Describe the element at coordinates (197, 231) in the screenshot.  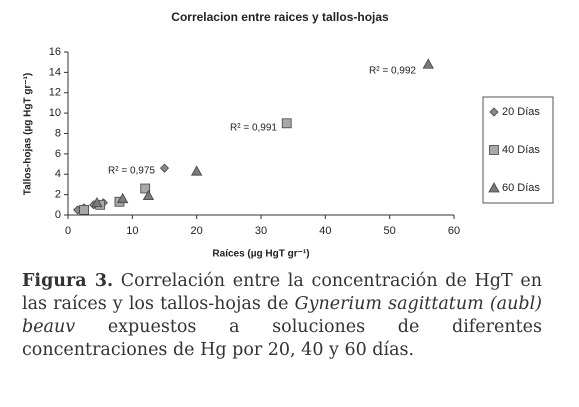
I see `x-tick-label: 20` at that location.